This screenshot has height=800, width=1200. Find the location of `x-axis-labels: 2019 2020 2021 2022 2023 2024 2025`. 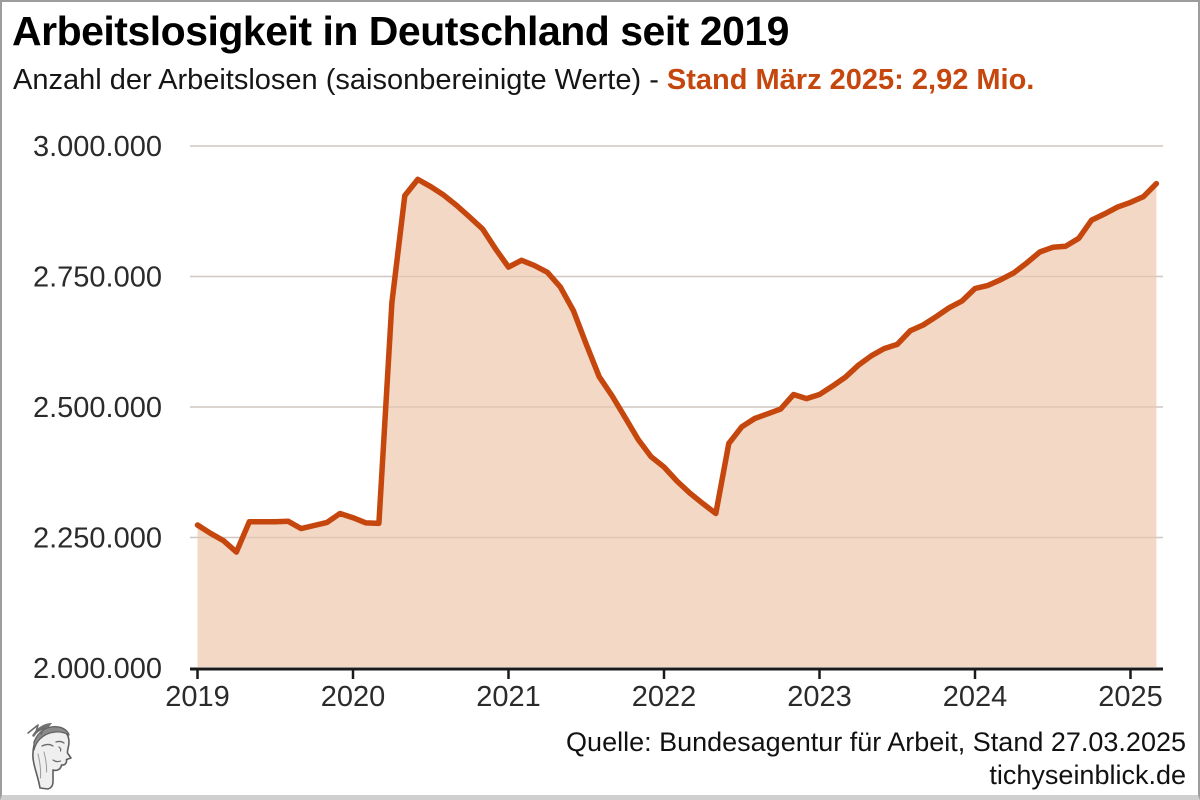

x-axis-labels: 2019 2020 2021 2022 2023 2024 2025 is located at coordinates (664, 697).